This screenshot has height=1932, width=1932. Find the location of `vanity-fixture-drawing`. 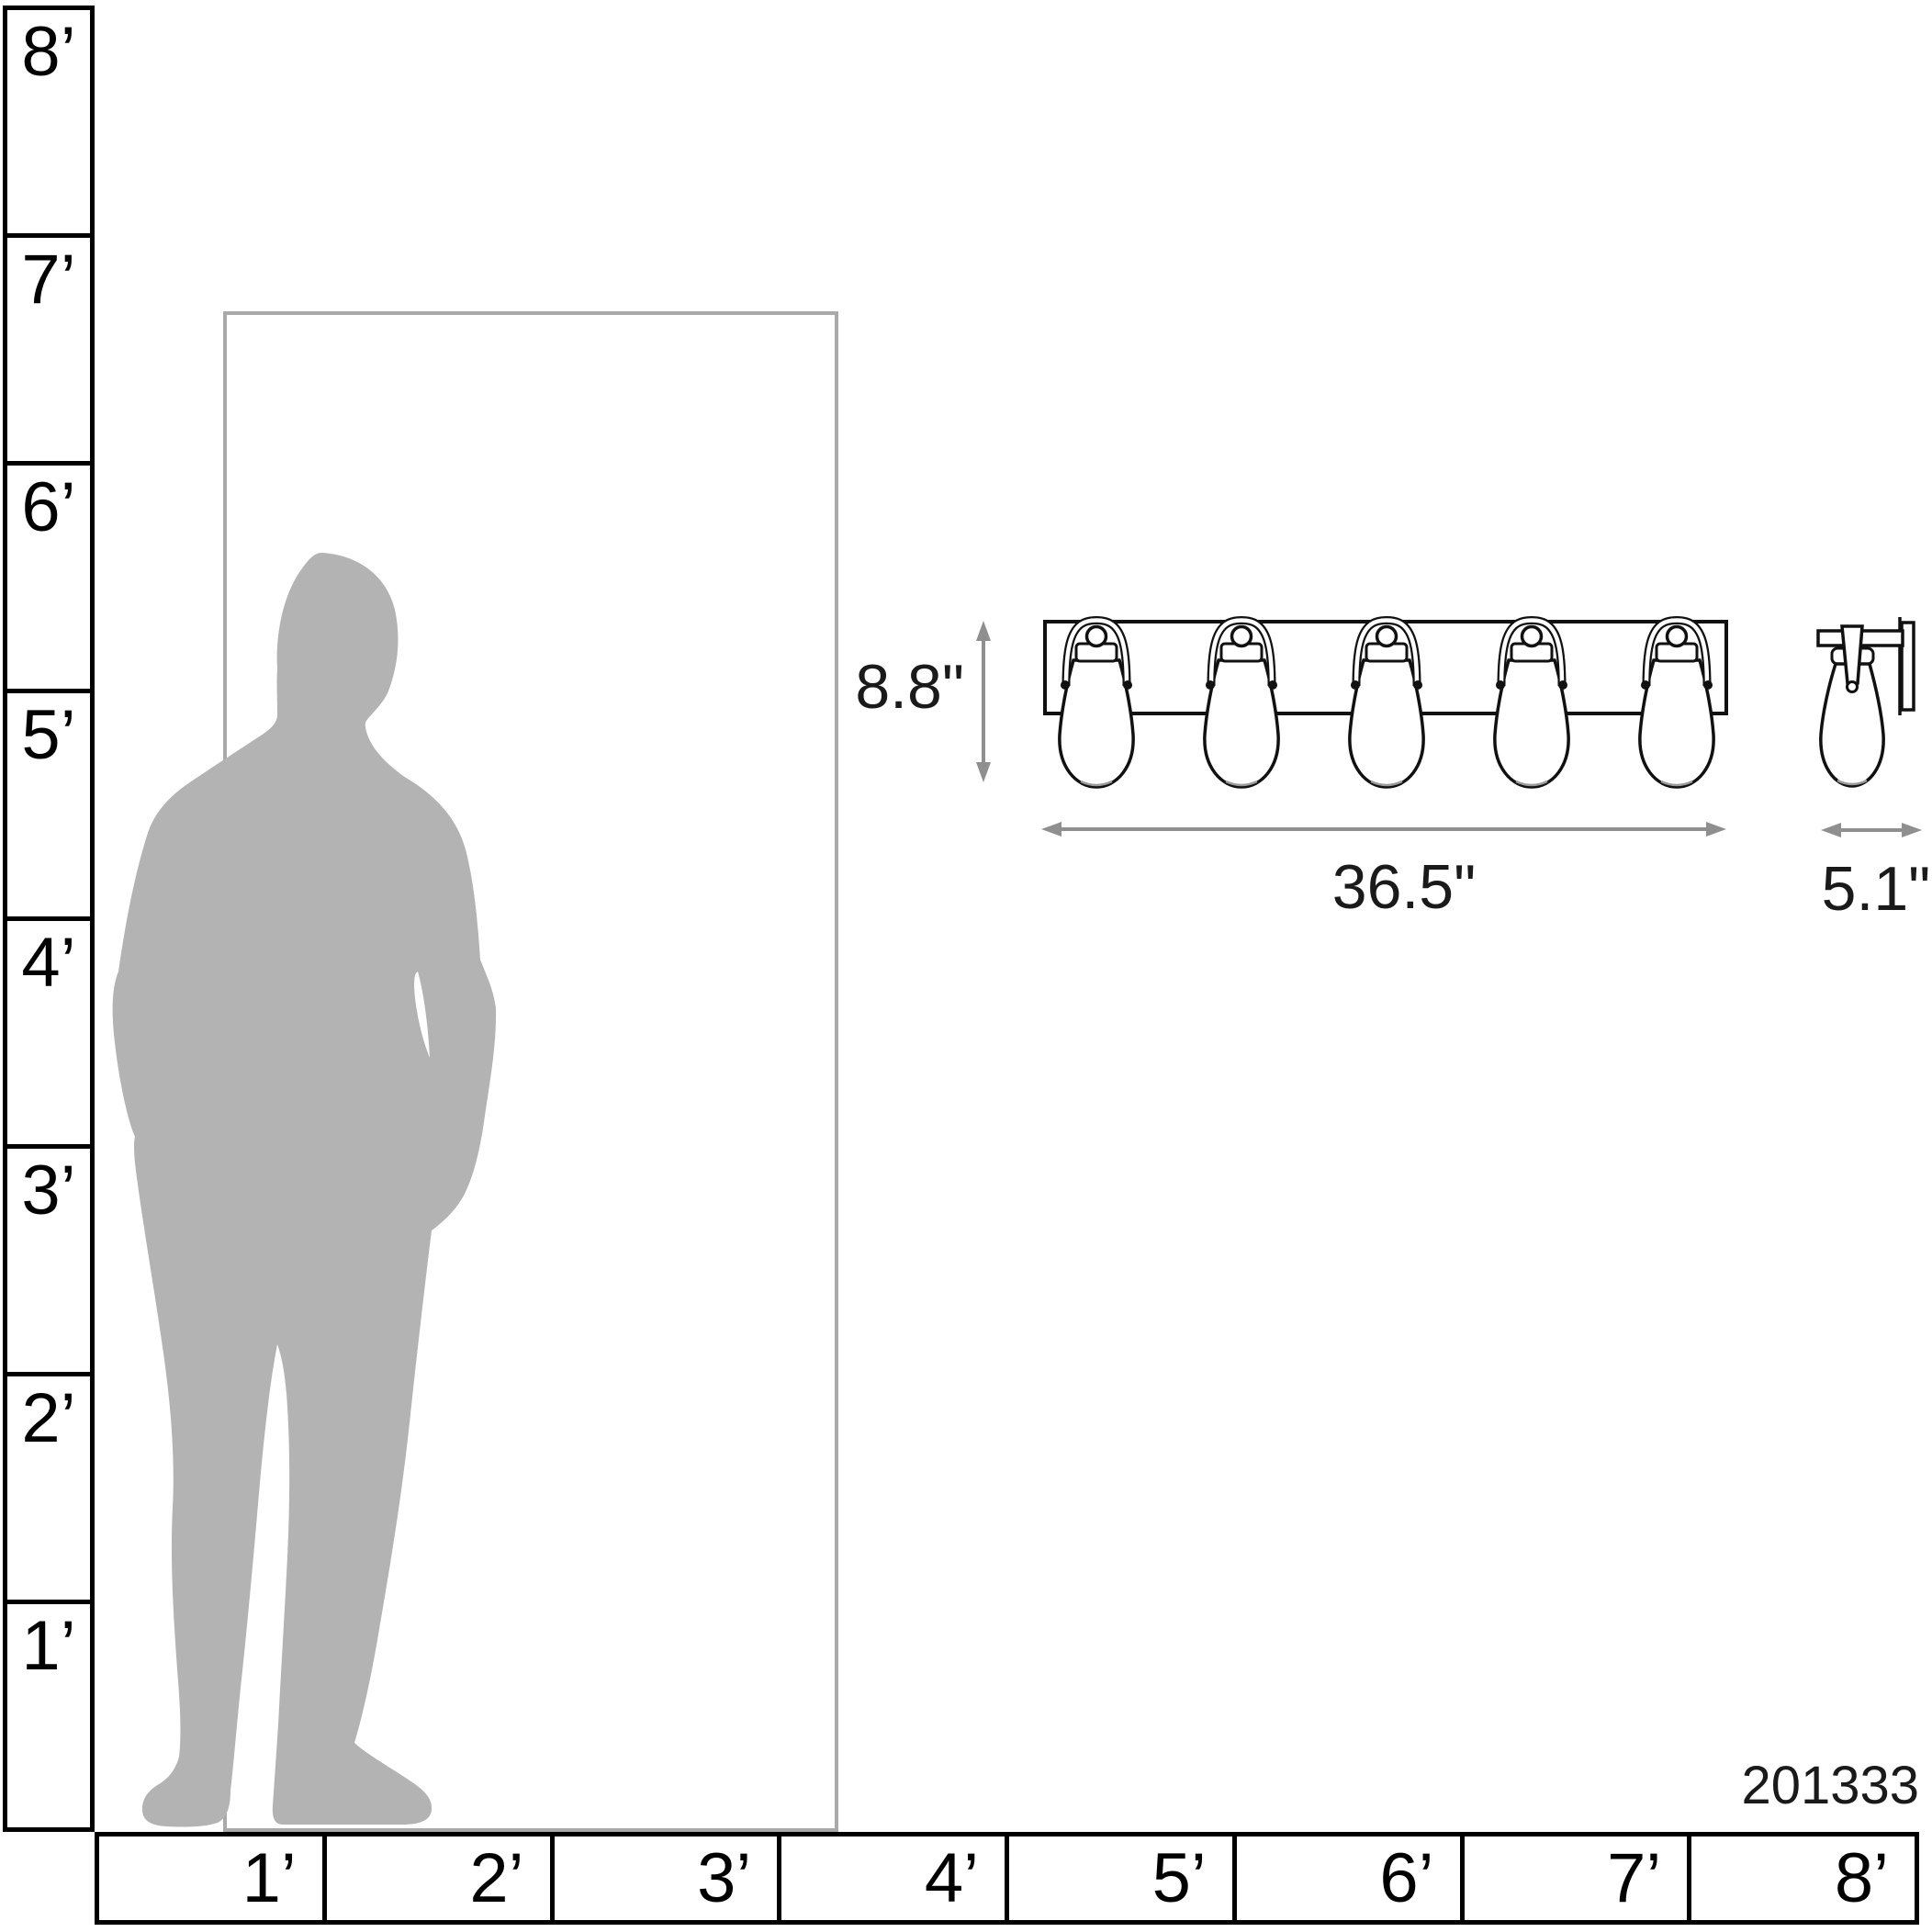

vanity-fixture-drawing is located at coordinates (1449, 721).